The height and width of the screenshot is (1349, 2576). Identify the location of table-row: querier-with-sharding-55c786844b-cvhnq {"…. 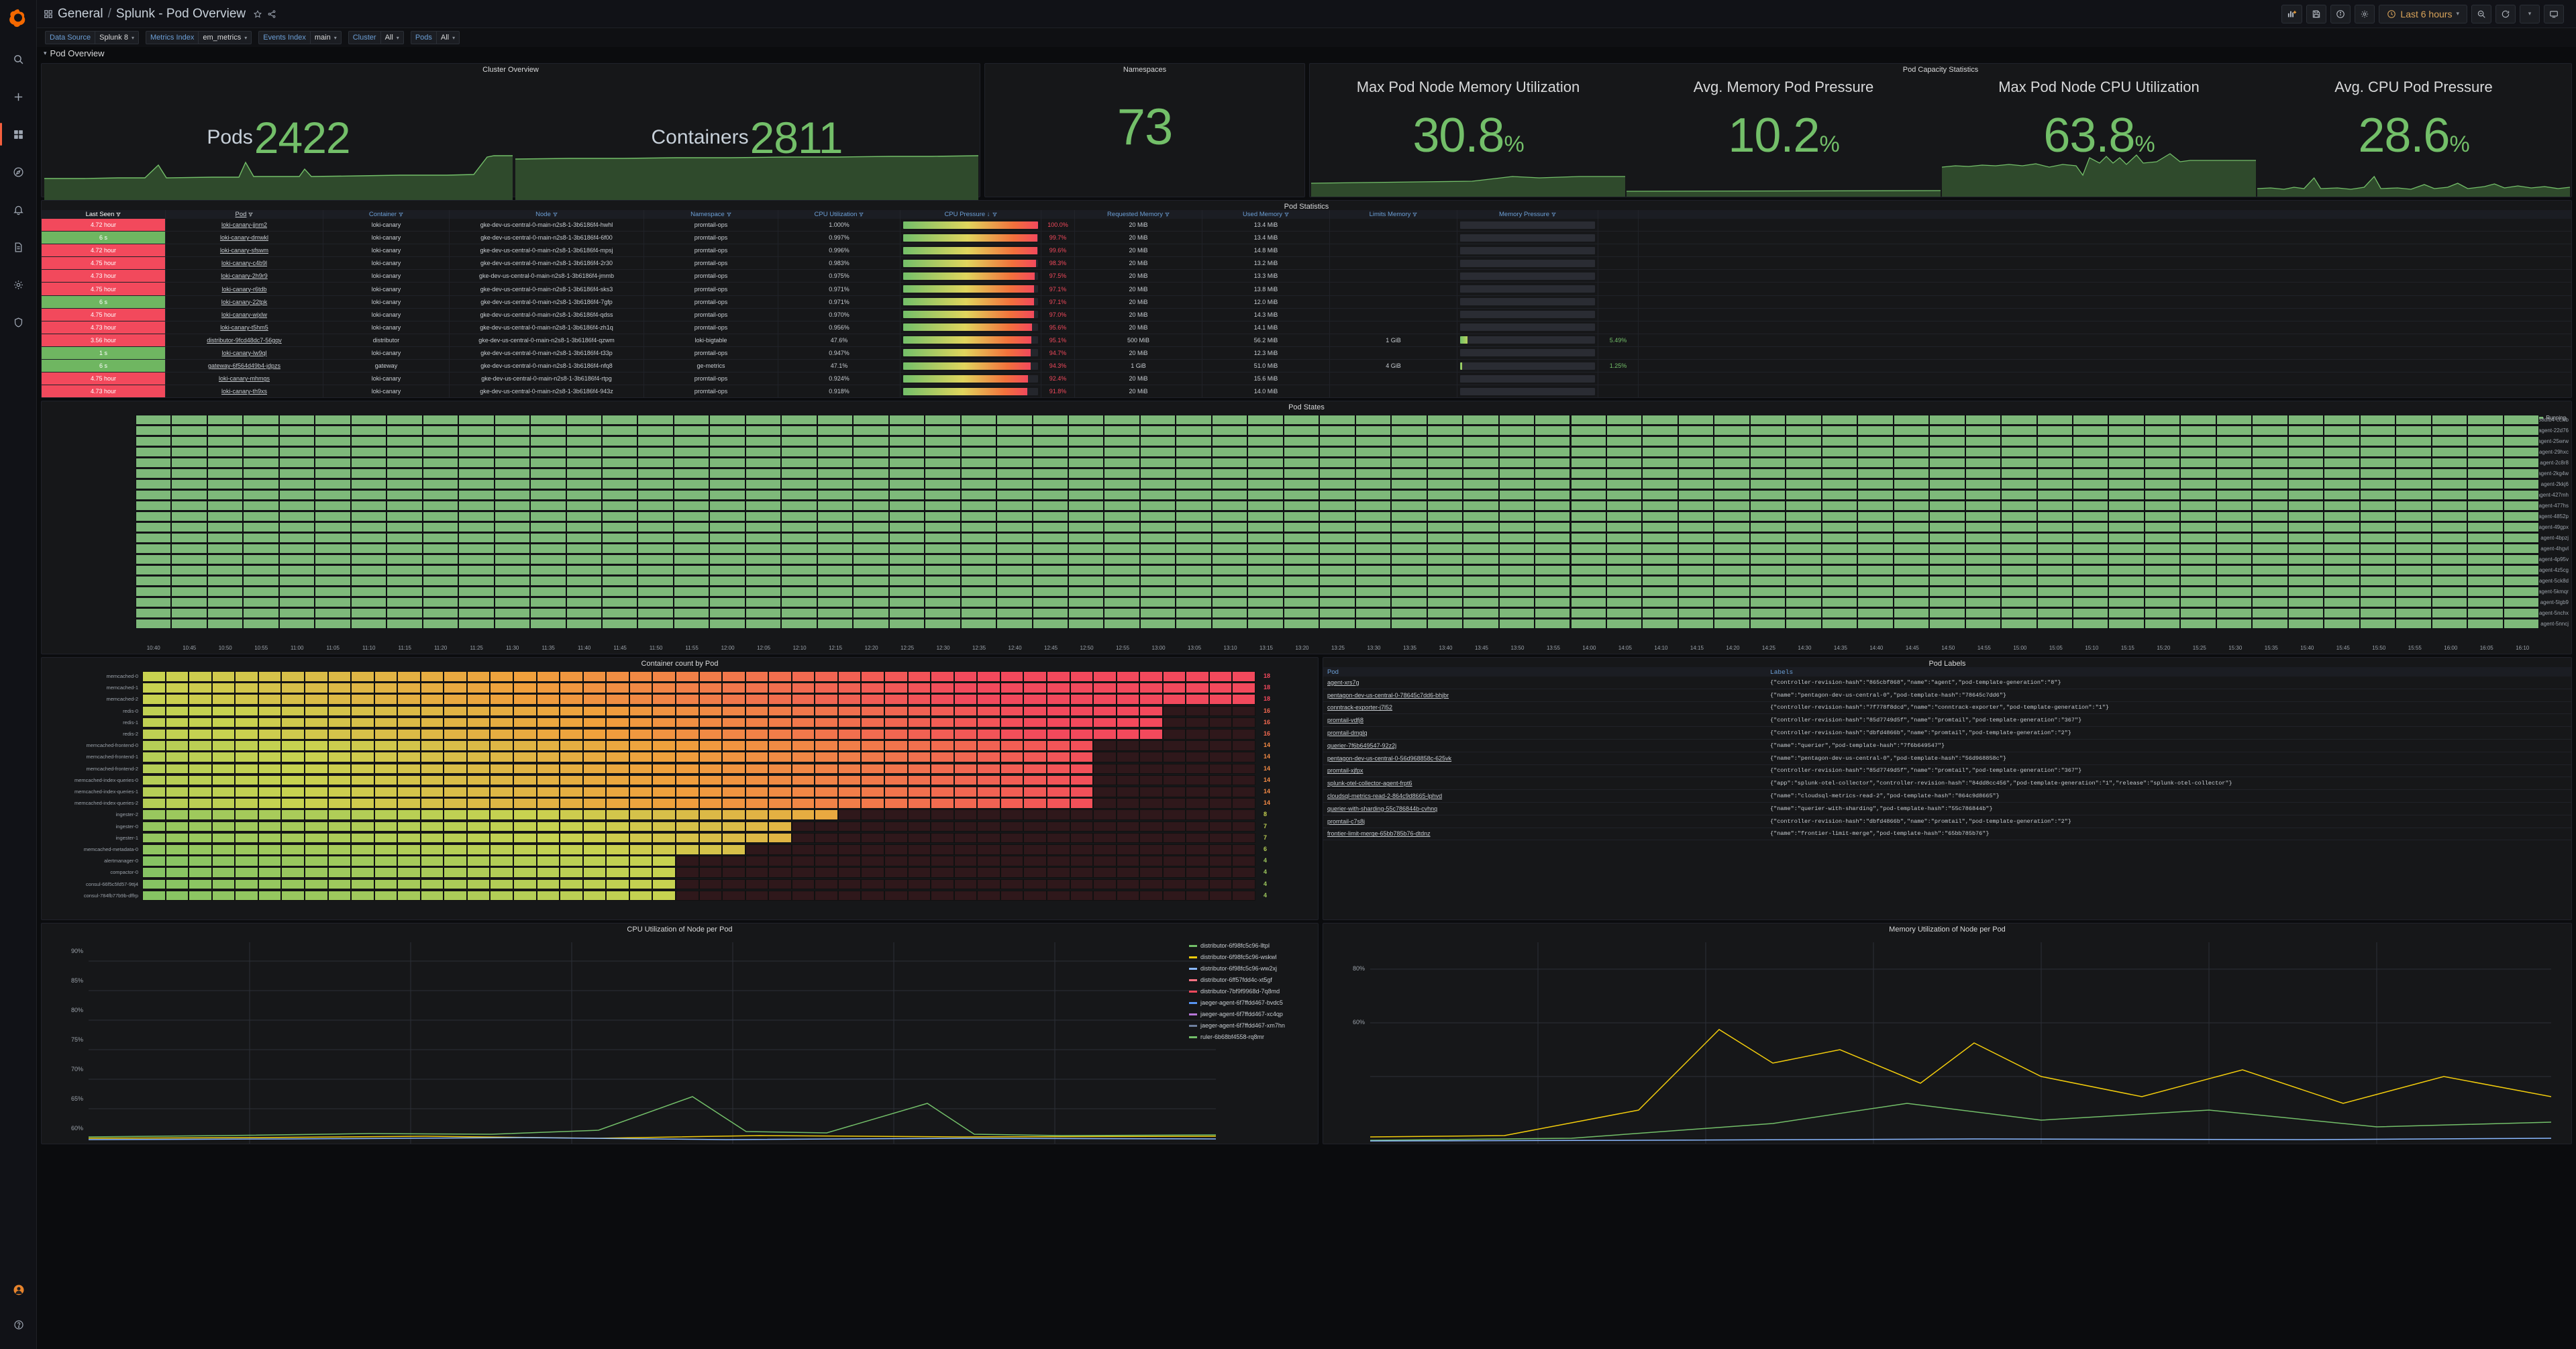
(1947, 809).